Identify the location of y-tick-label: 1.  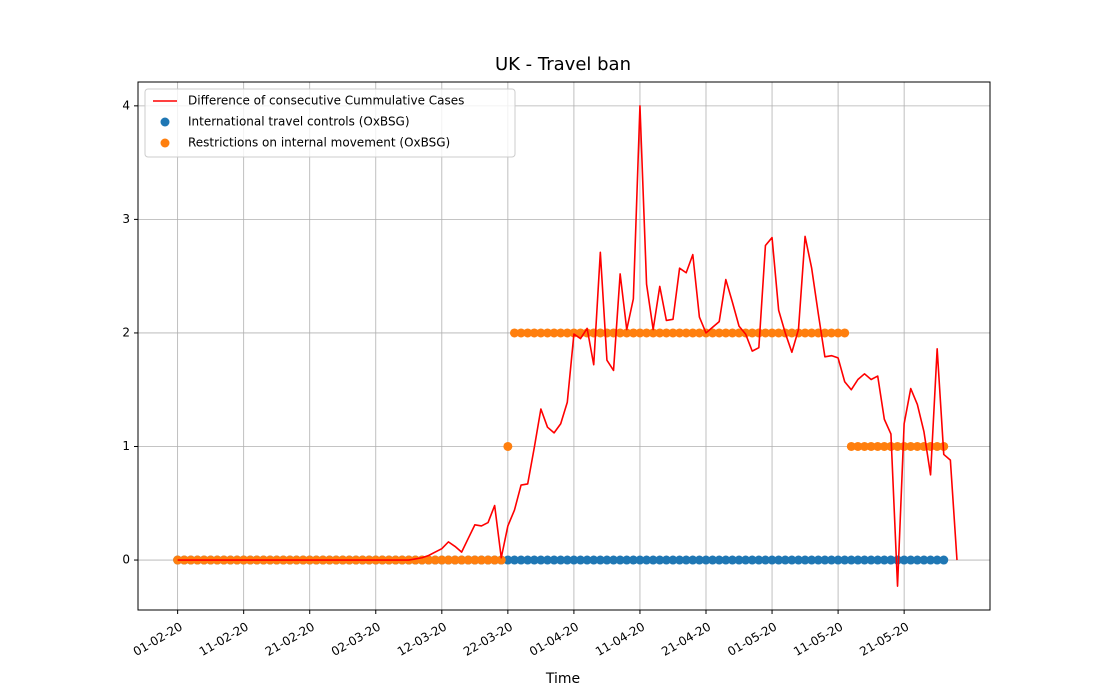
(126, 446).